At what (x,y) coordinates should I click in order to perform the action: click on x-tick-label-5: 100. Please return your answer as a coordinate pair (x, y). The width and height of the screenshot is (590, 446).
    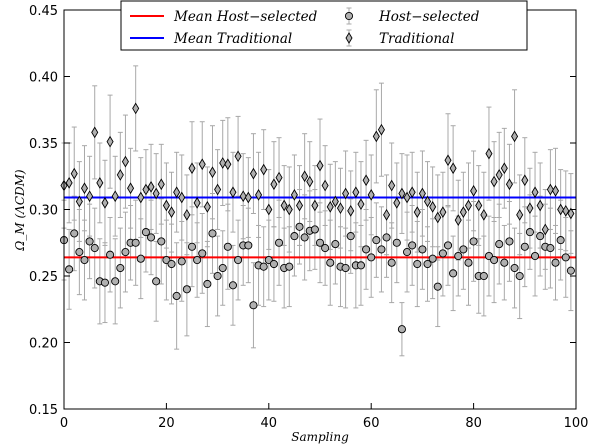
    Looking at the image, I should click on (576, 423).